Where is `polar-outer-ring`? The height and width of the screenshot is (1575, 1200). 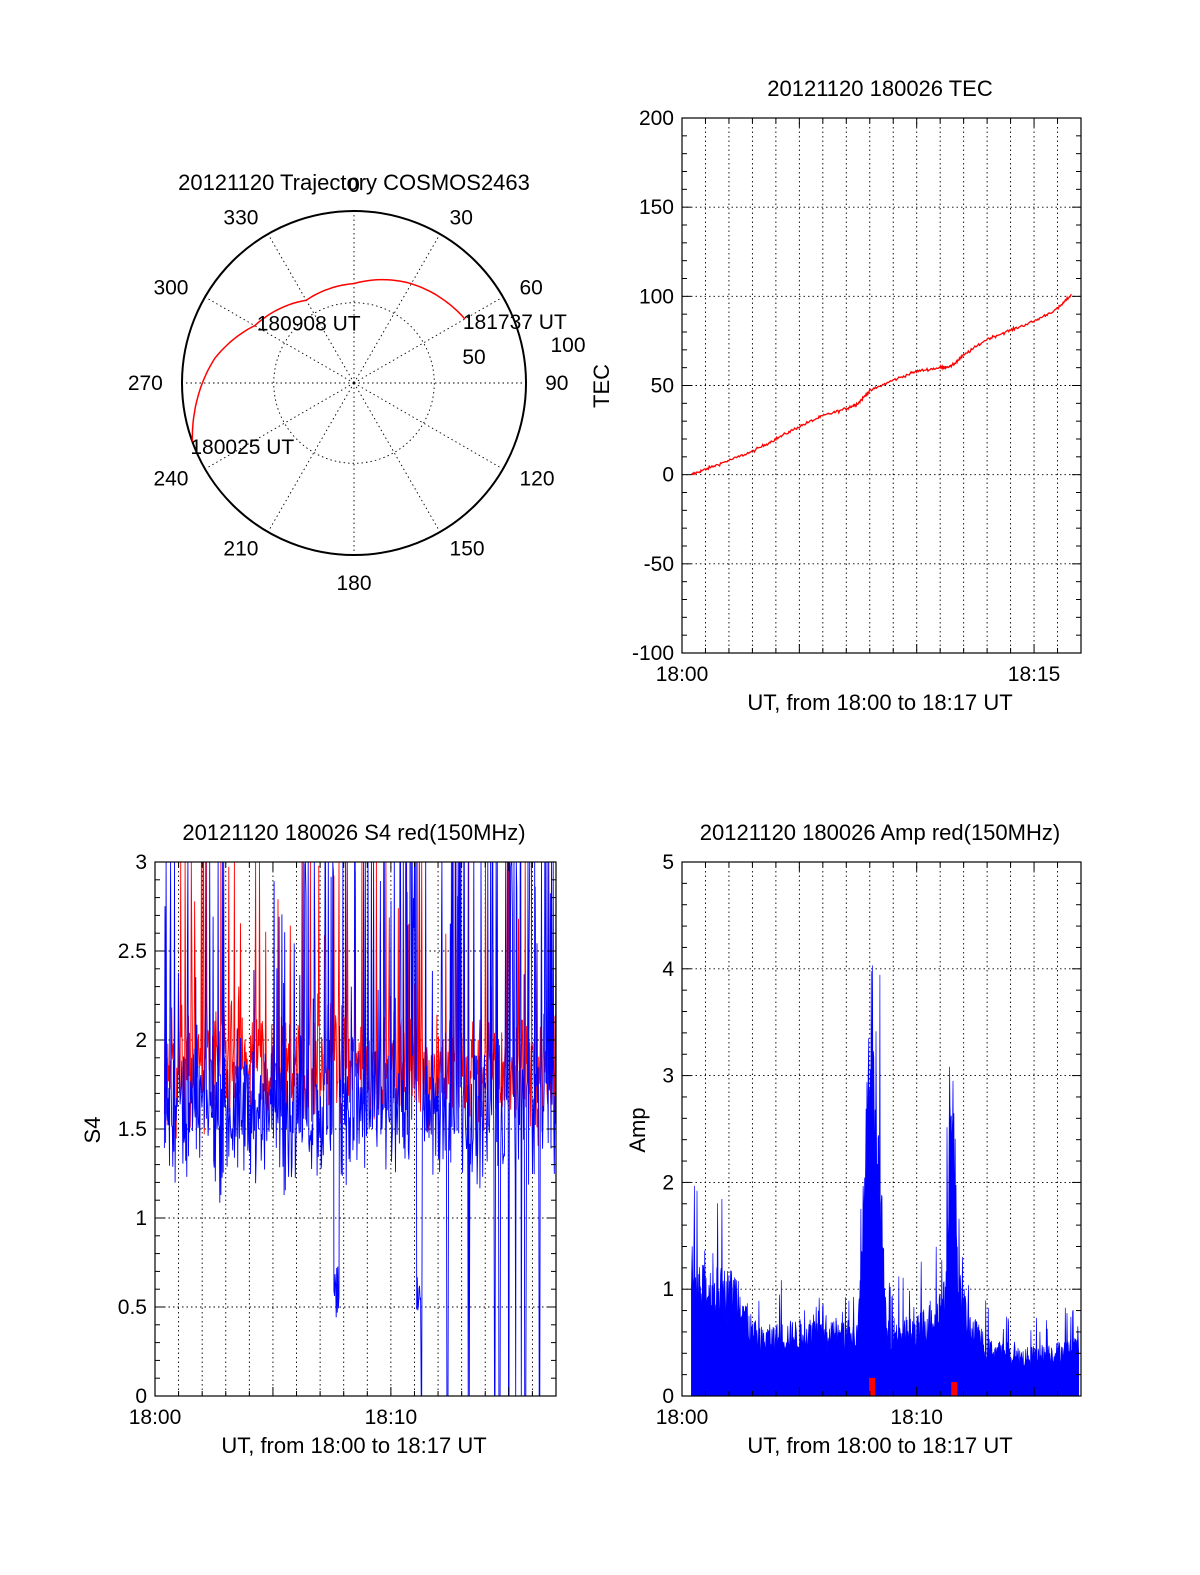
polar-outer-ring is located at coordinates (354, 383).